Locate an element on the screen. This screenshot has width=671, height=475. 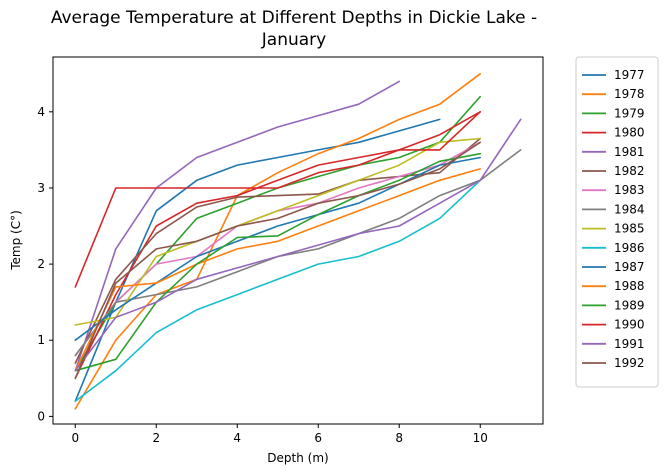
legend-label-1991: 1991 is located at coordinates (629, 344).